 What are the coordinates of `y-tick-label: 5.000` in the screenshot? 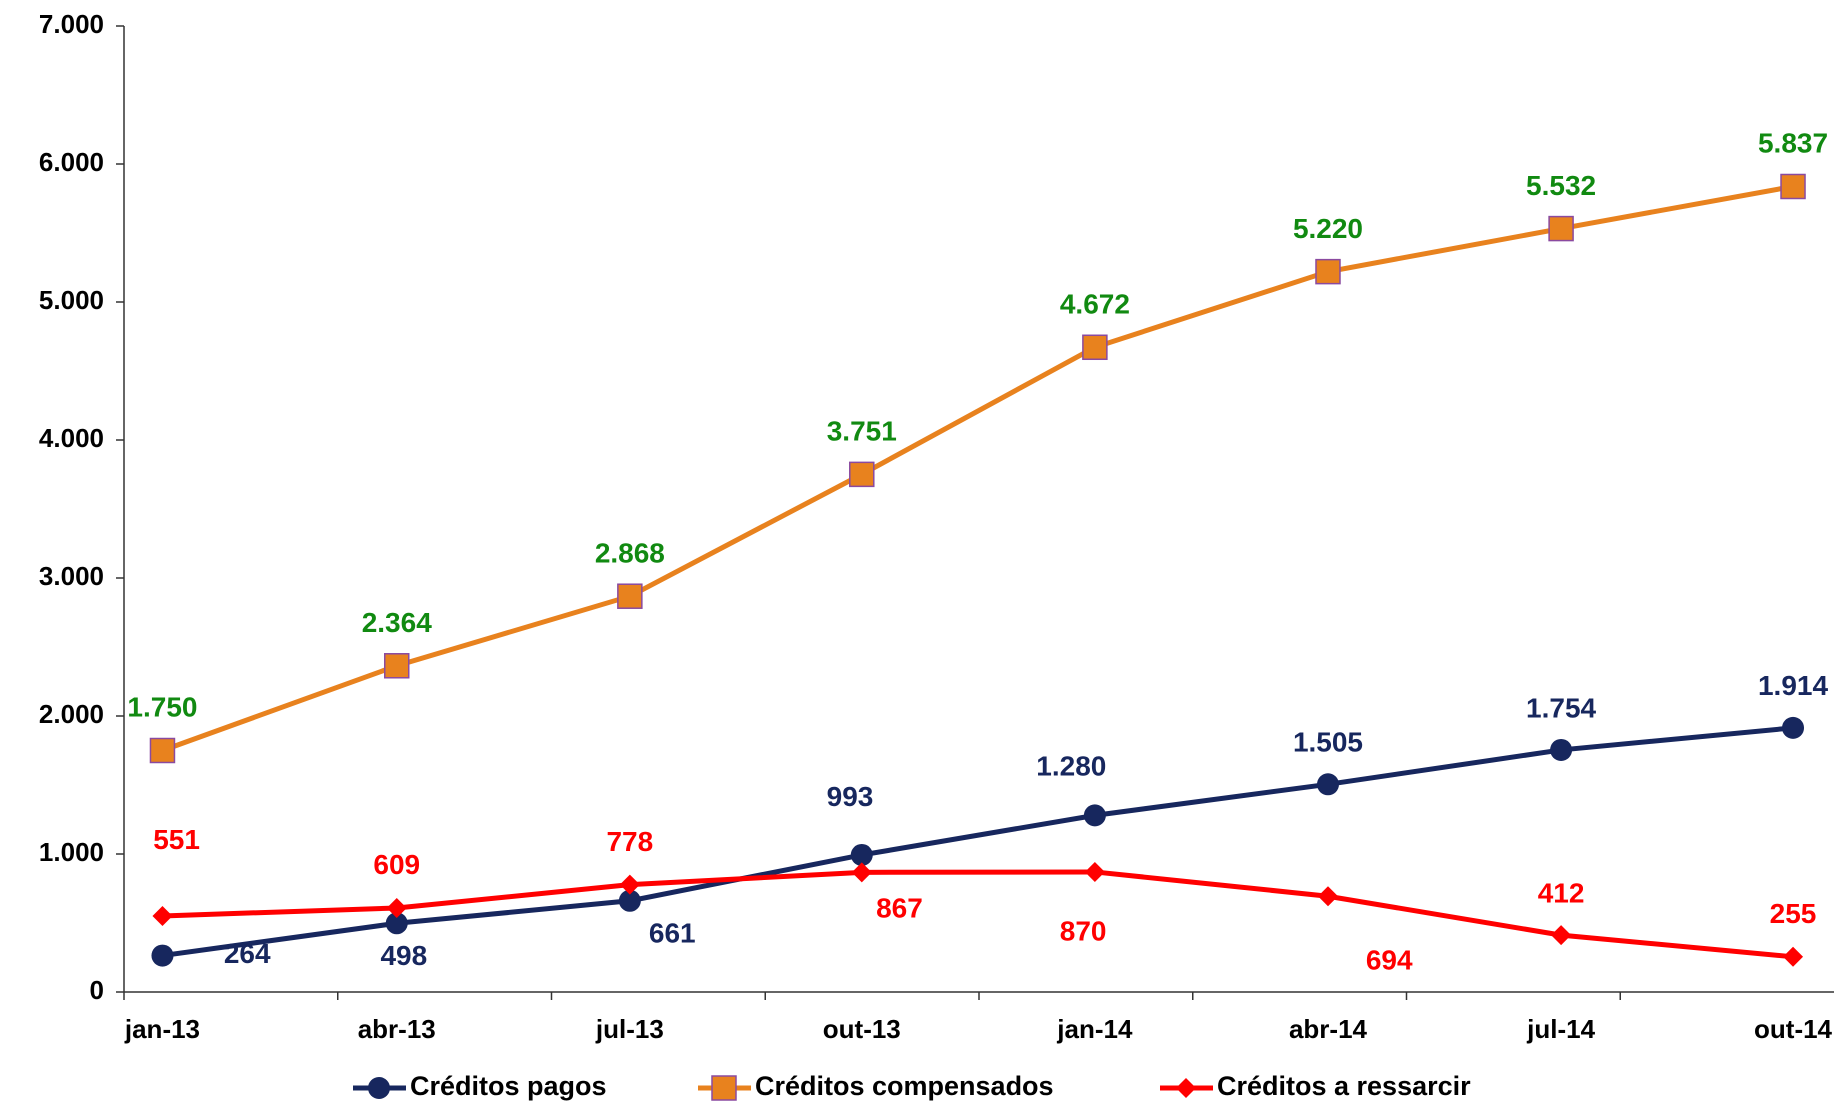 It's located at (71, 300).